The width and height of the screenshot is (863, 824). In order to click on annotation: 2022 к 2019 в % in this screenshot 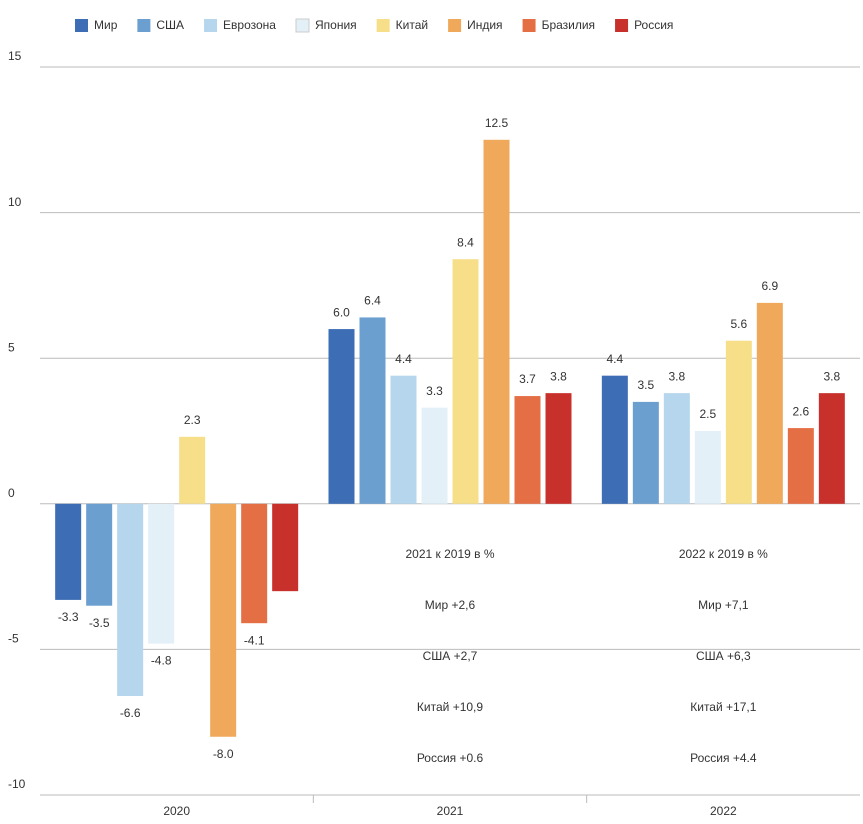, I will do `click(723, 554)`.